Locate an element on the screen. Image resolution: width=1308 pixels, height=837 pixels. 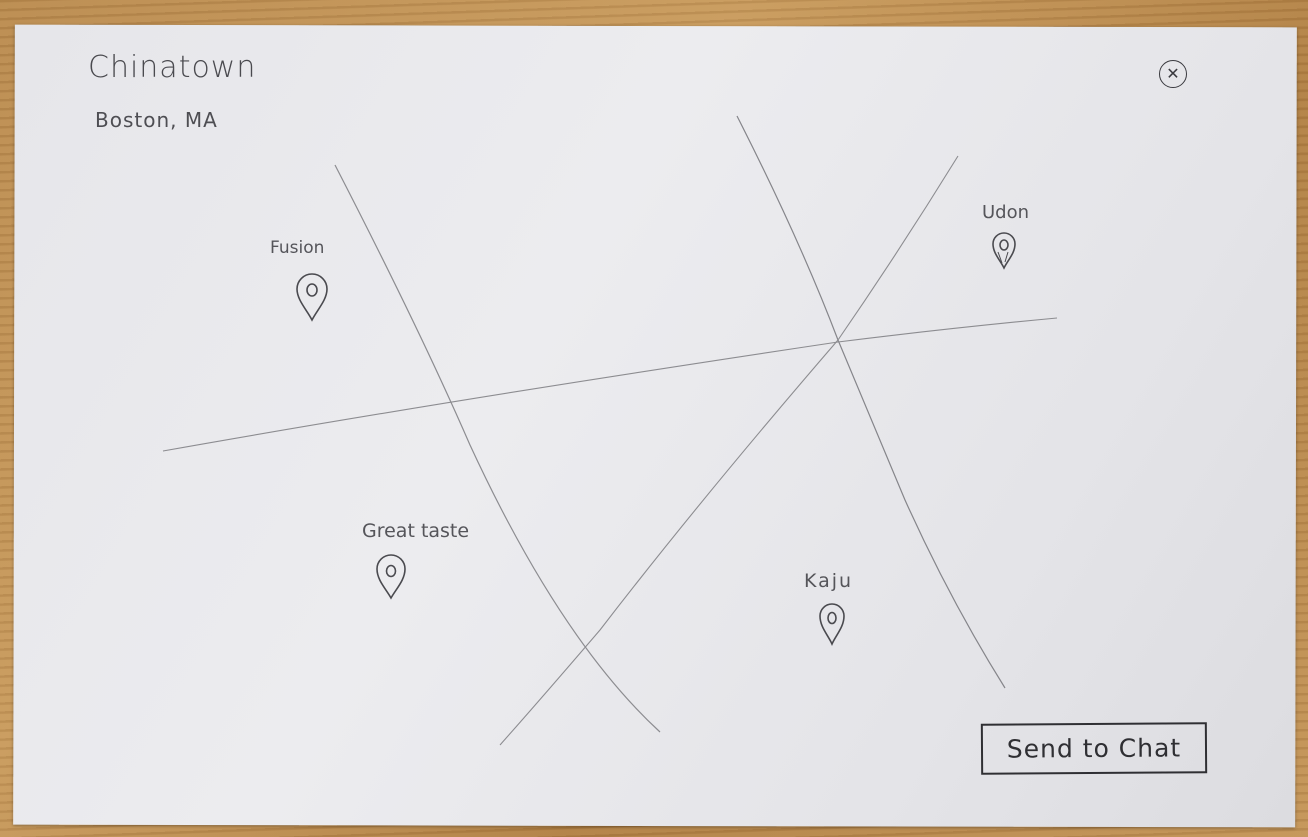
marker-label: Udon is located at coordinates (1006, 212).